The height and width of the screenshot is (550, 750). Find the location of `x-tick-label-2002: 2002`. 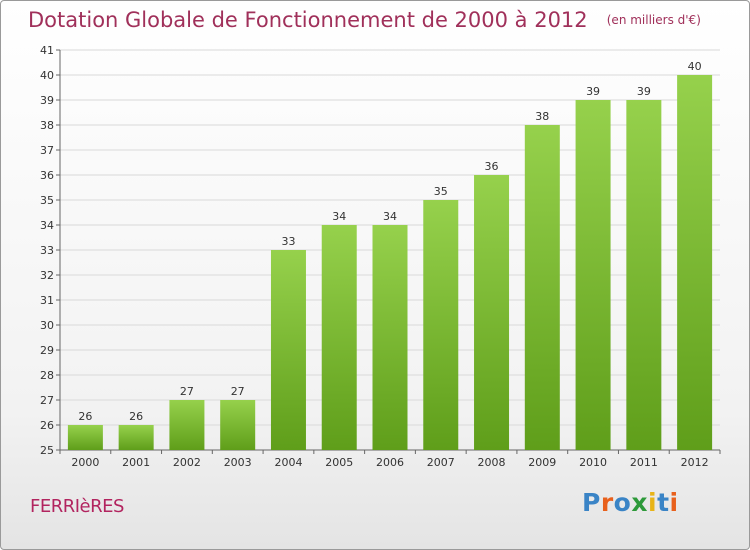

x-tick-label-2002: 2002 is located at coordinates (187, 462).